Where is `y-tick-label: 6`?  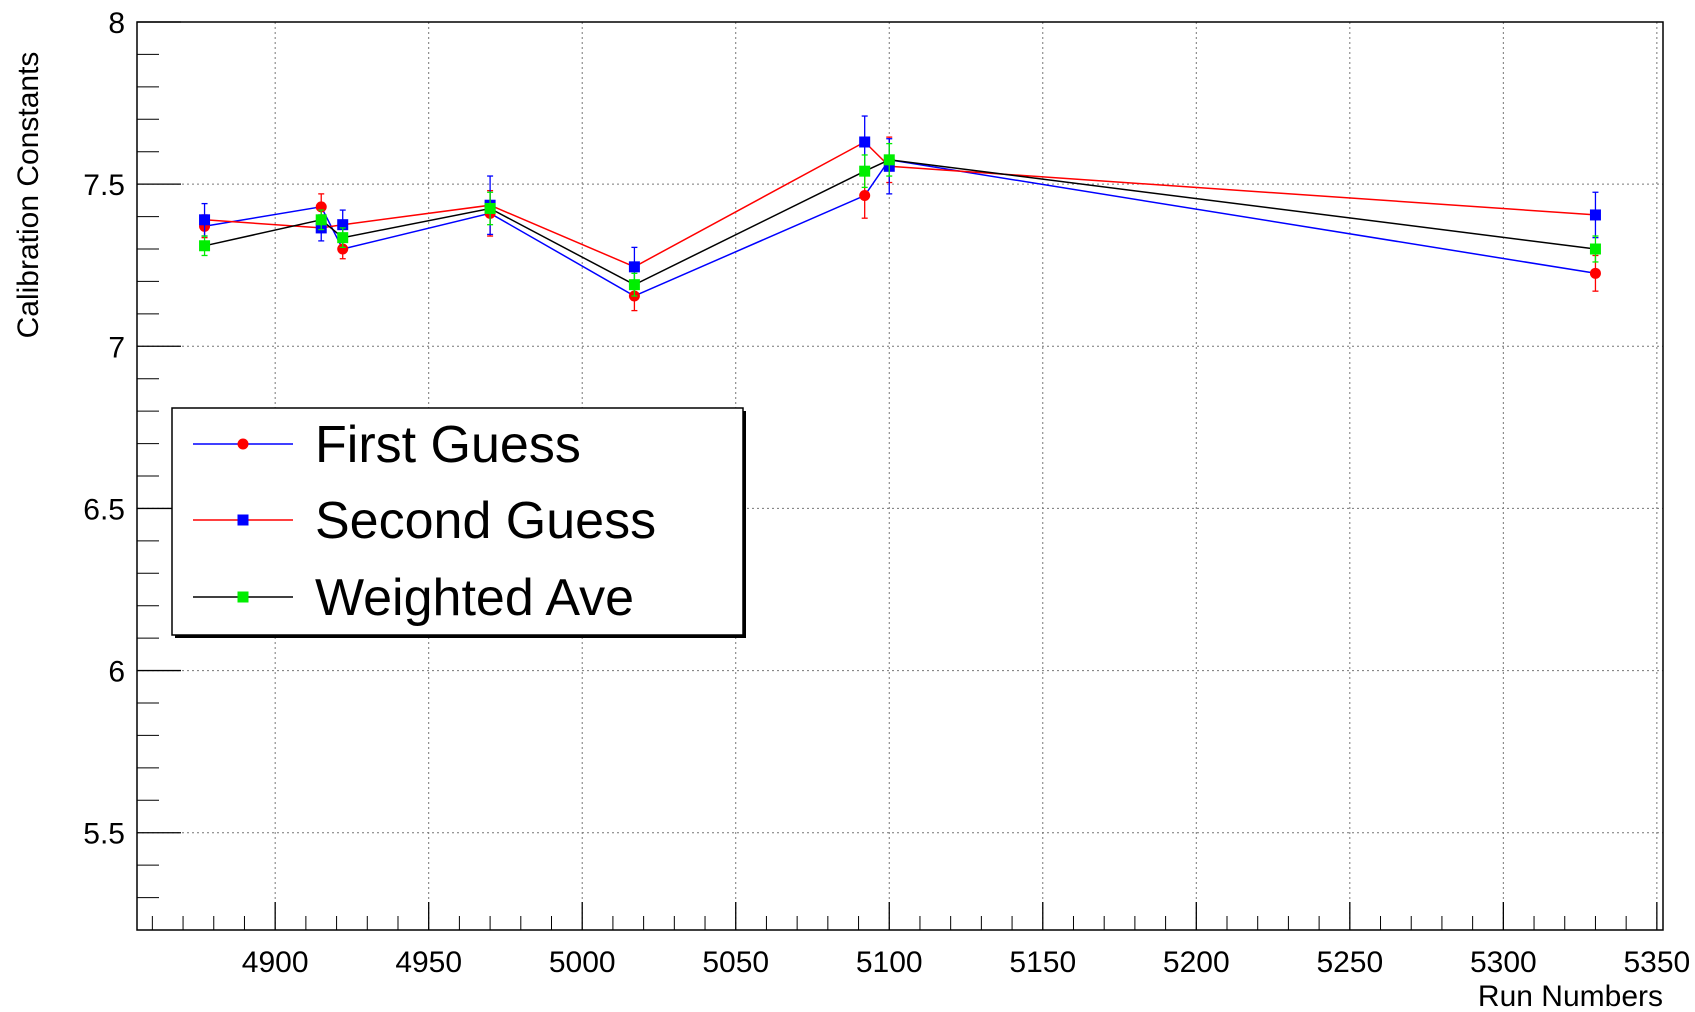
y-tick-label: 6 is located at coordinates (116, 672).